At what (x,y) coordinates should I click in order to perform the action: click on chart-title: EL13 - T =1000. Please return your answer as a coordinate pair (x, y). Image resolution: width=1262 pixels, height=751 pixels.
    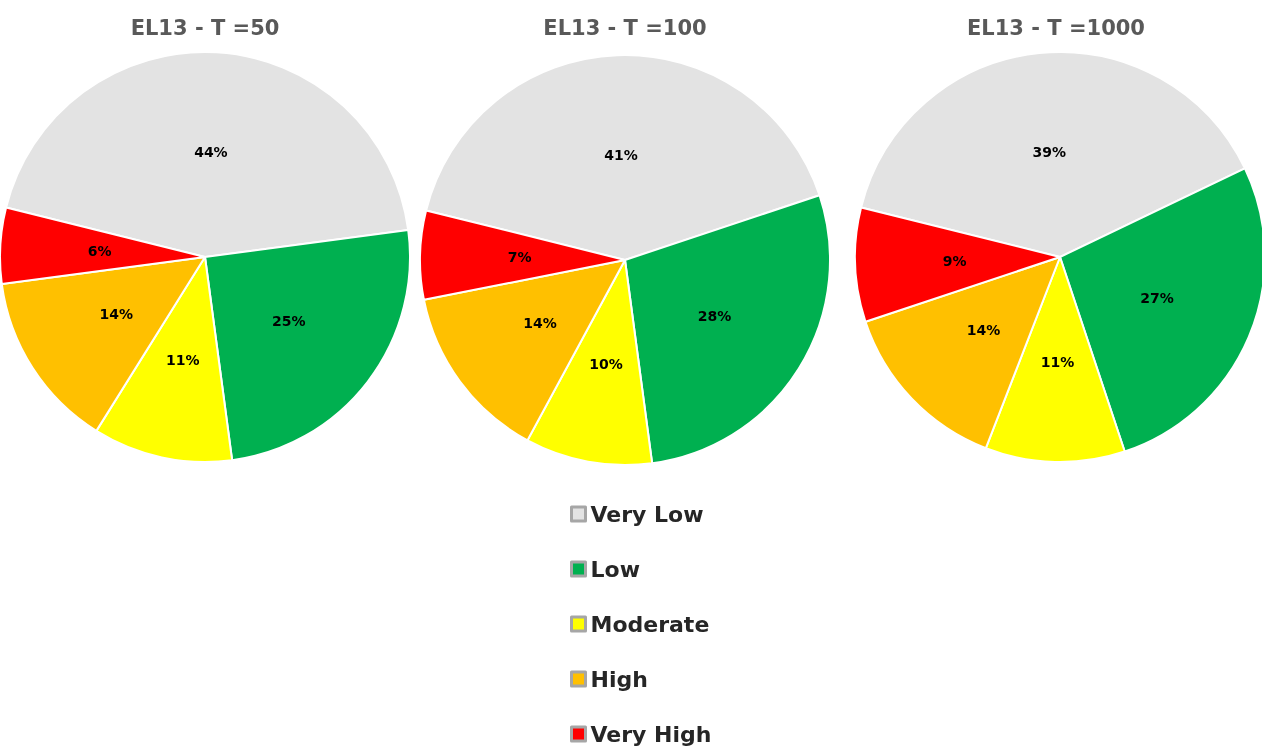
    Looking at the image, I should click on (1056, 27).